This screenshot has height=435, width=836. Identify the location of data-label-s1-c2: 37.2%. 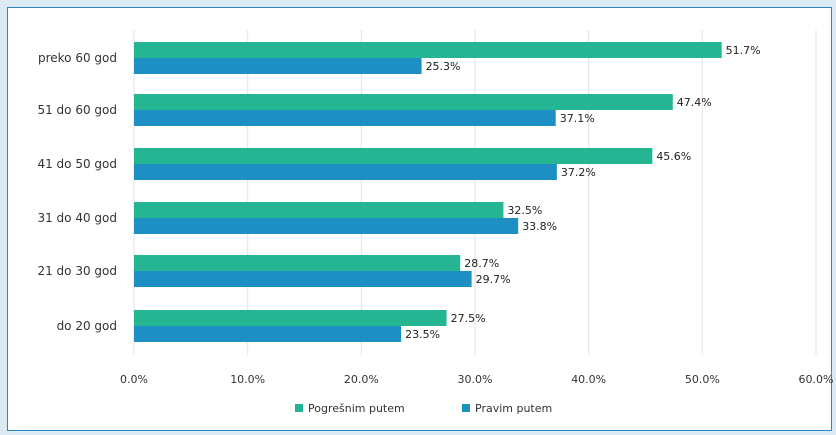
(578, 172).